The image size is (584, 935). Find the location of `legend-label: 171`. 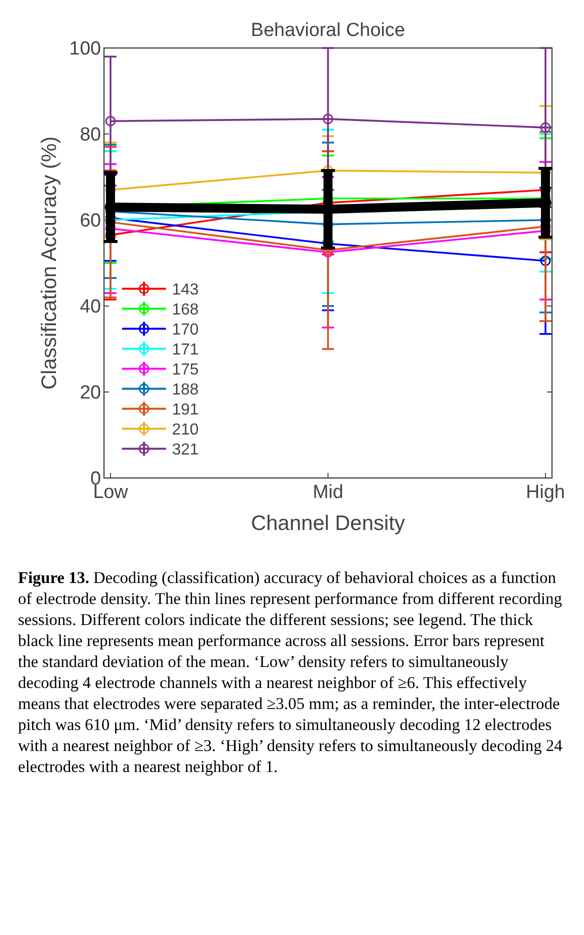

legend-label: 171 is located at coordinates (185, 349).